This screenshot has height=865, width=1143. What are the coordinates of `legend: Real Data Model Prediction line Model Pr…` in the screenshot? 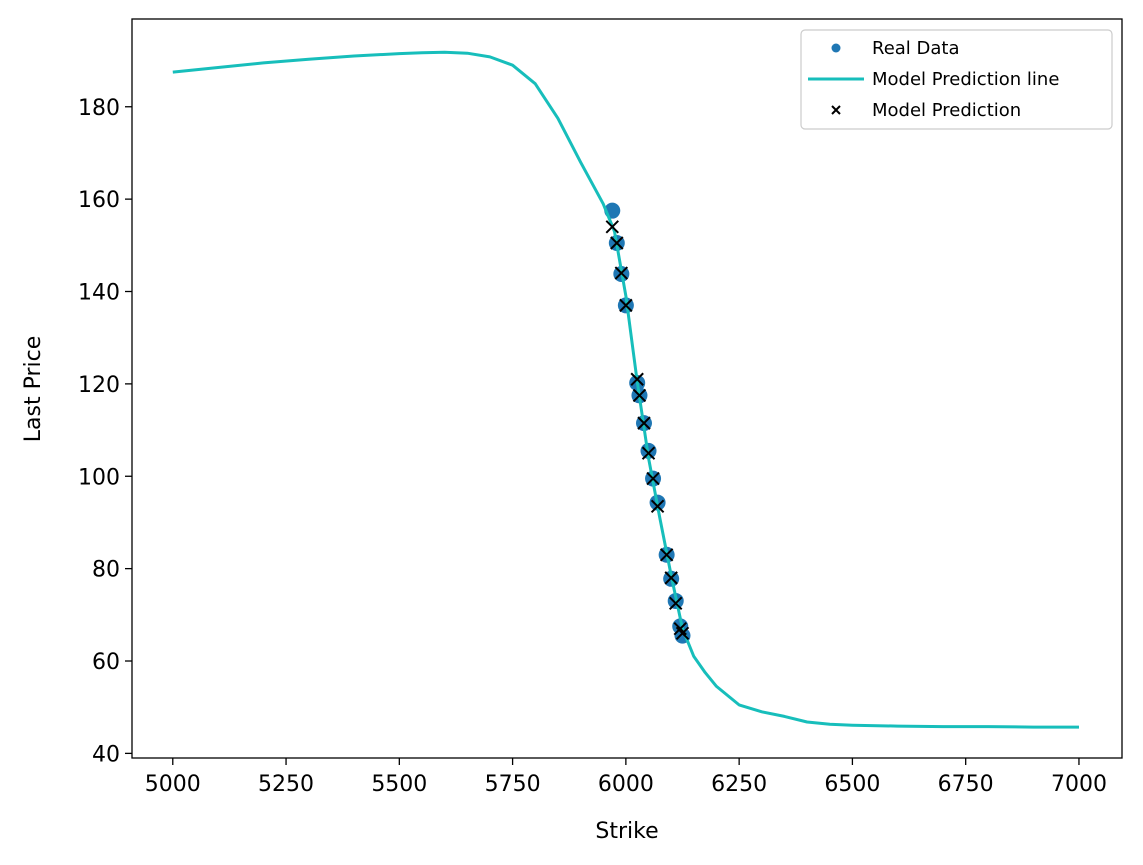 It's located at (956, 79).